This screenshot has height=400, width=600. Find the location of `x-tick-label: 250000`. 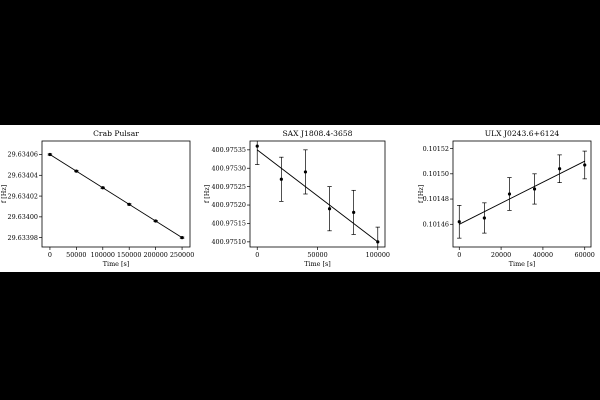

x-tick-label: 250000 is located at coordinates (182, 255).